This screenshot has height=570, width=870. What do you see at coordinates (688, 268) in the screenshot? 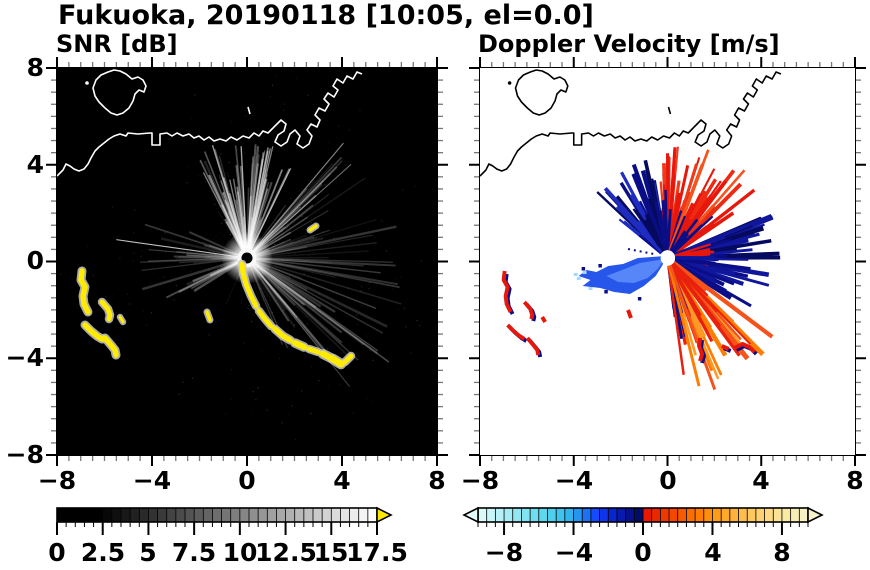
I see `doppler-velocity-streaks` at bounding box center [688, 268].